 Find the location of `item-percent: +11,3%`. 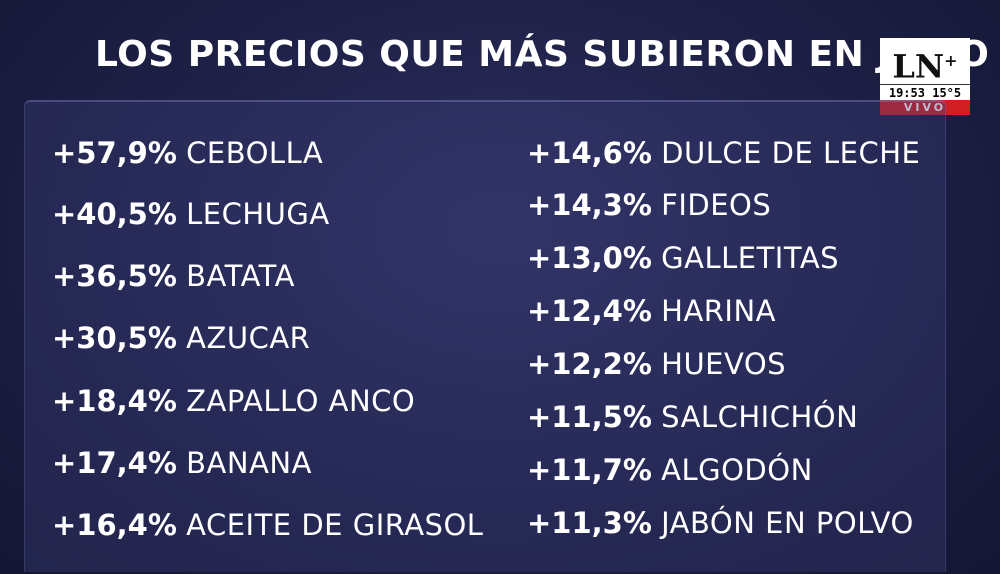

item-percent: +11,3% is located at coordinates (589, 523).